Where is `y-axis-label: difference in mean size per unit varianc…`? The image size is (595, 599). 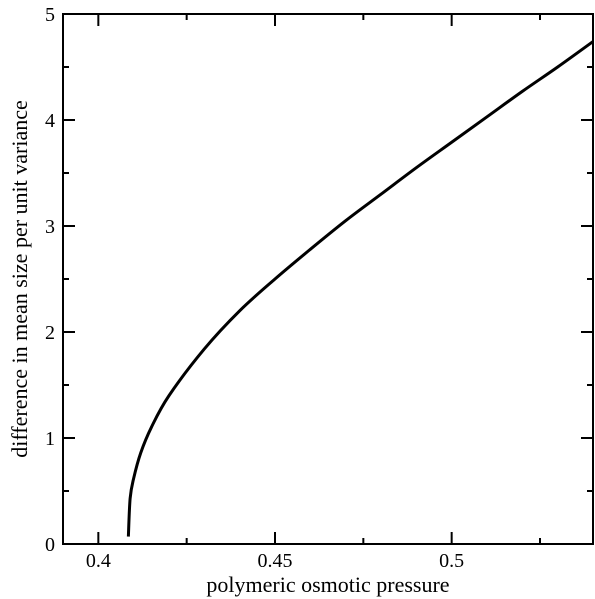 y-axis-label: difference in mean size per unit varianc… is located at coordinates (19, 279).